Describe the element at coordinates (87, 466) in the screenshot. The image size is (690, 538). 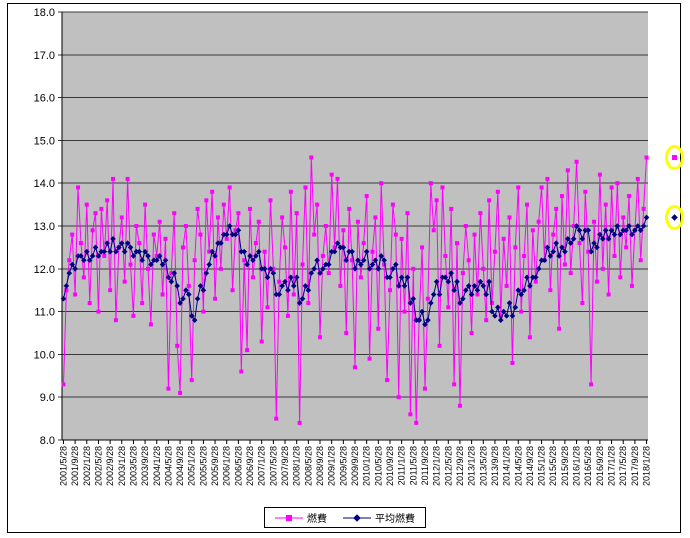
I see `svg-text: 2002/1/28` at that location.